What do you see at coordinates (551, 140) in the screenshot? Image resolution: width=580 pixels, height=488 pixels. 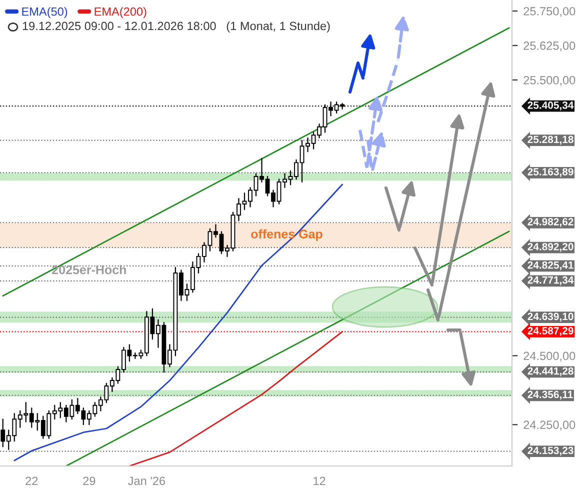 I see `ref-line-label: 25.281,18` at bounding box center [551, 140].